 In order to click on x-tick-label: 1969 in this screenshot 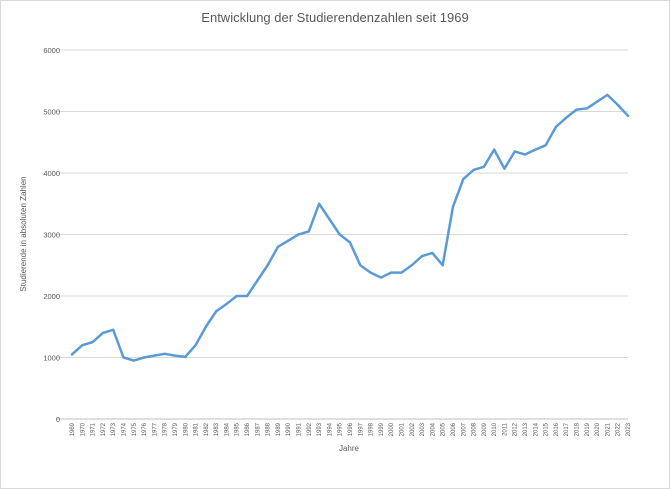, I will do `click(73, 429)`.